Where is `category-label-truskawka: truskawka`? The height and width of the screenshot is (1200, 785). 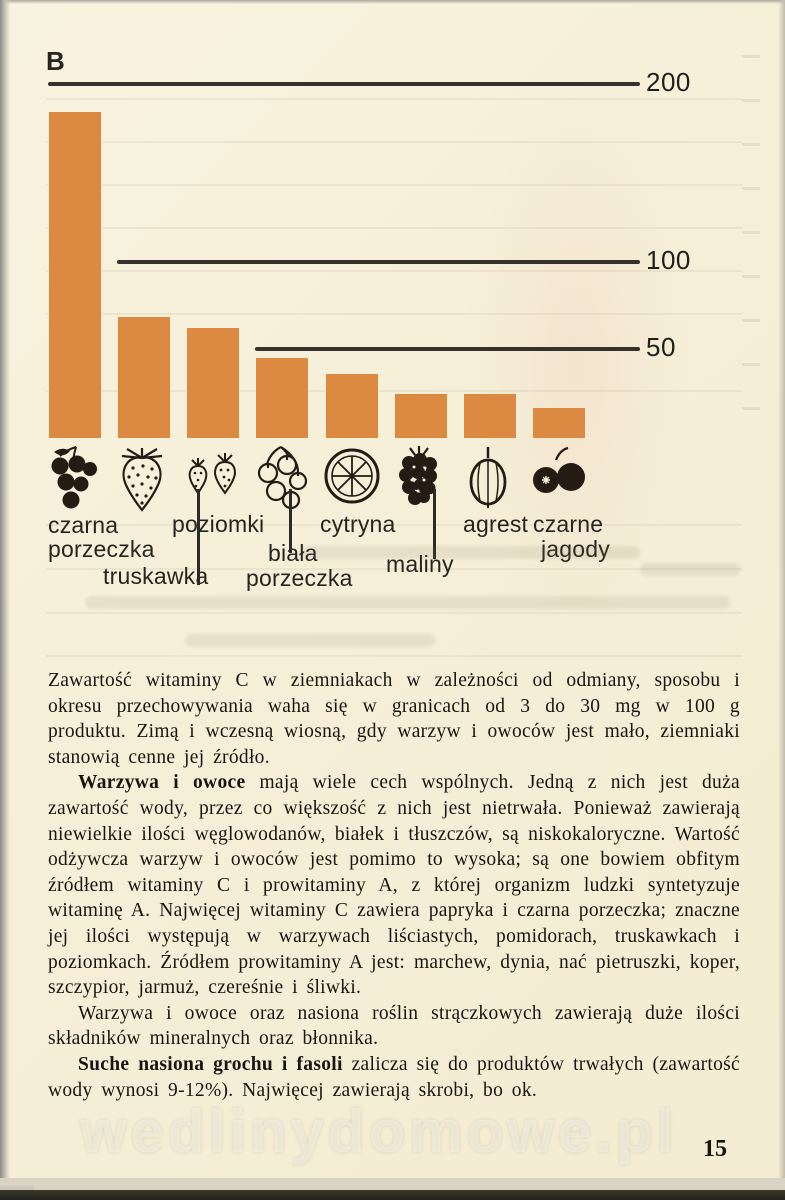
category-label-truskawka: truskawka is located at coordinates (156, 576).